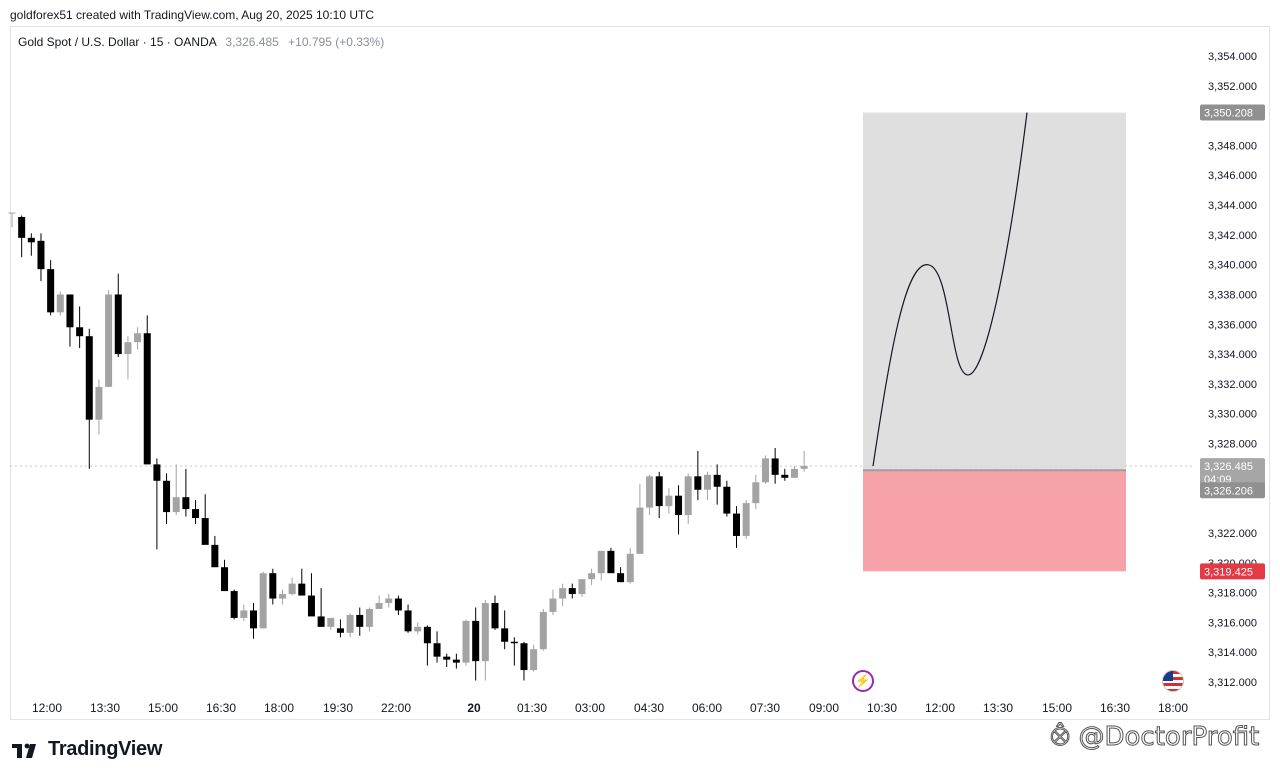 Image resolution: width=1280 pixels, height=780 pixels. I want to click on target-zone, so click(994, 291).